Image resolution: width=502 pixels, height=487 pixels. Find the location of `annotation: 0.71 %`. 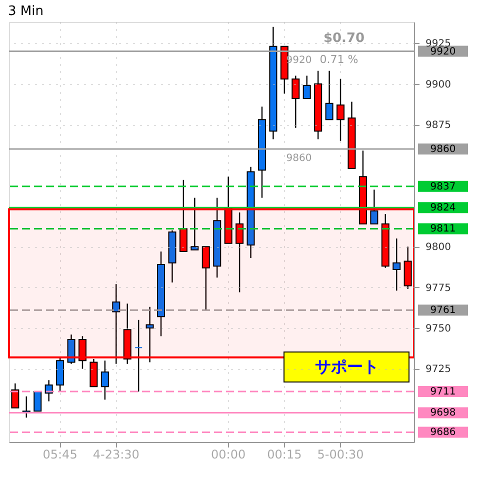

annotation: 0.71 % is located at coordinates (339, 59).